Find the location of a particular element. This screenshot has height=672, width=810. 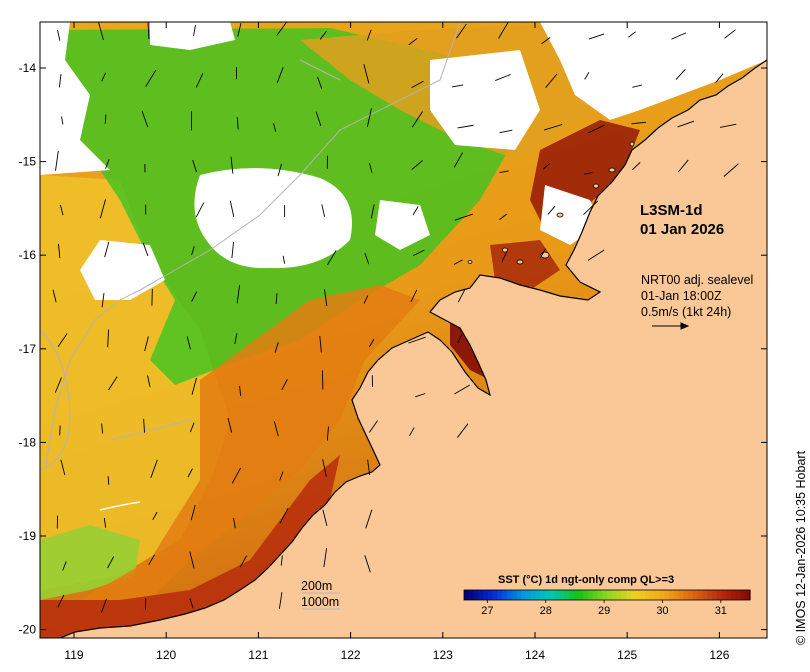

current-scale-arrow is located at coordinates (671, 326).